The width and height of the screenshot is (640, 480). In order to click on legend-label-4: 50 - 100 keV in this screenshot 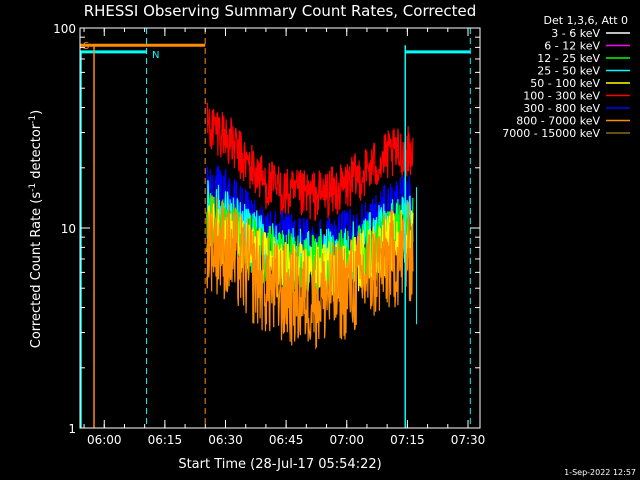, I will do `click(565, 83)`.